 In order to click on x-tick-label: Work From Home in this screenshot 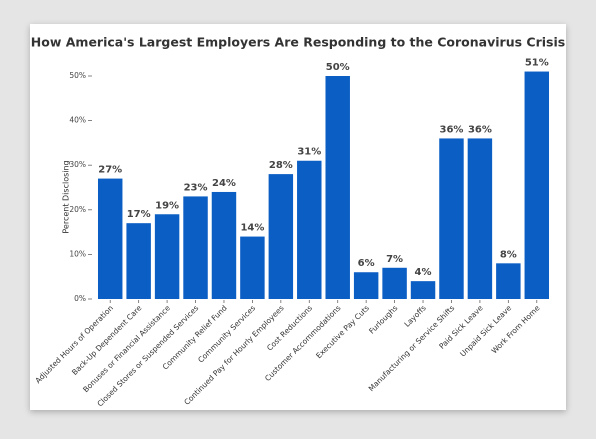, I will do `click(516, 329)`.